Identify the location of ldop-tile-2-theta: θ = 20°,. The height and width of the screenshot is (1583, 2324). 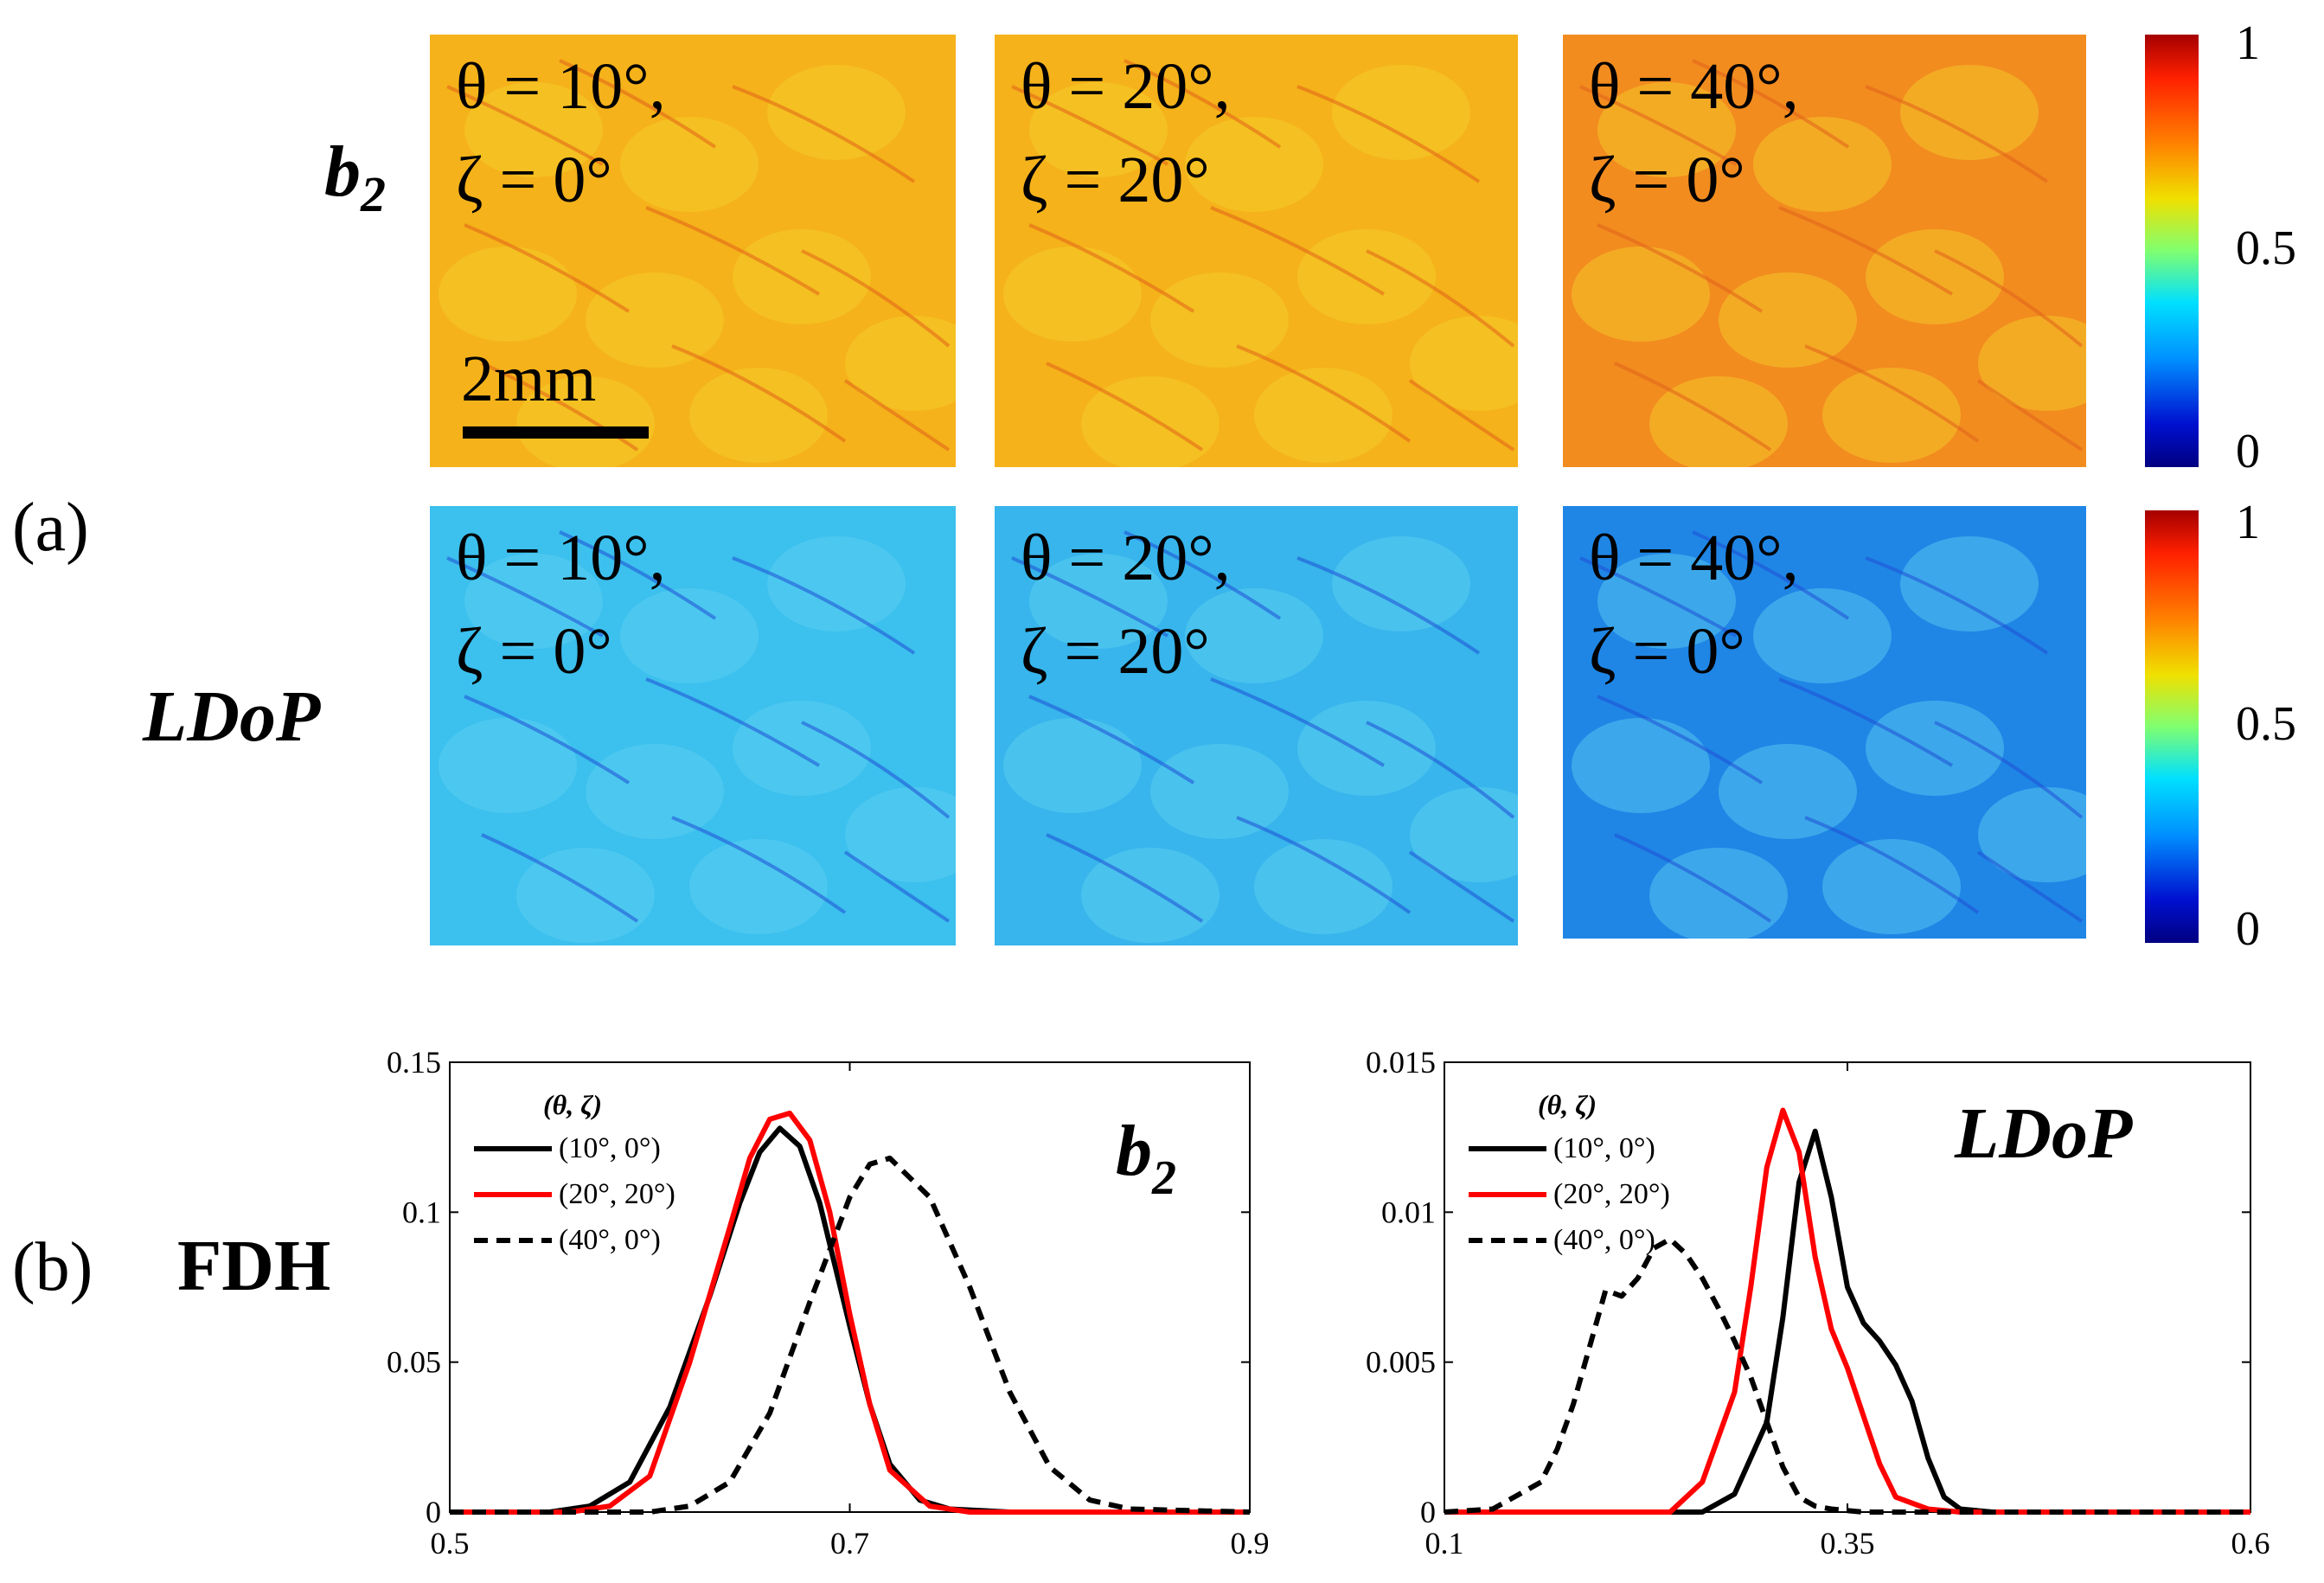
(1126, 558).